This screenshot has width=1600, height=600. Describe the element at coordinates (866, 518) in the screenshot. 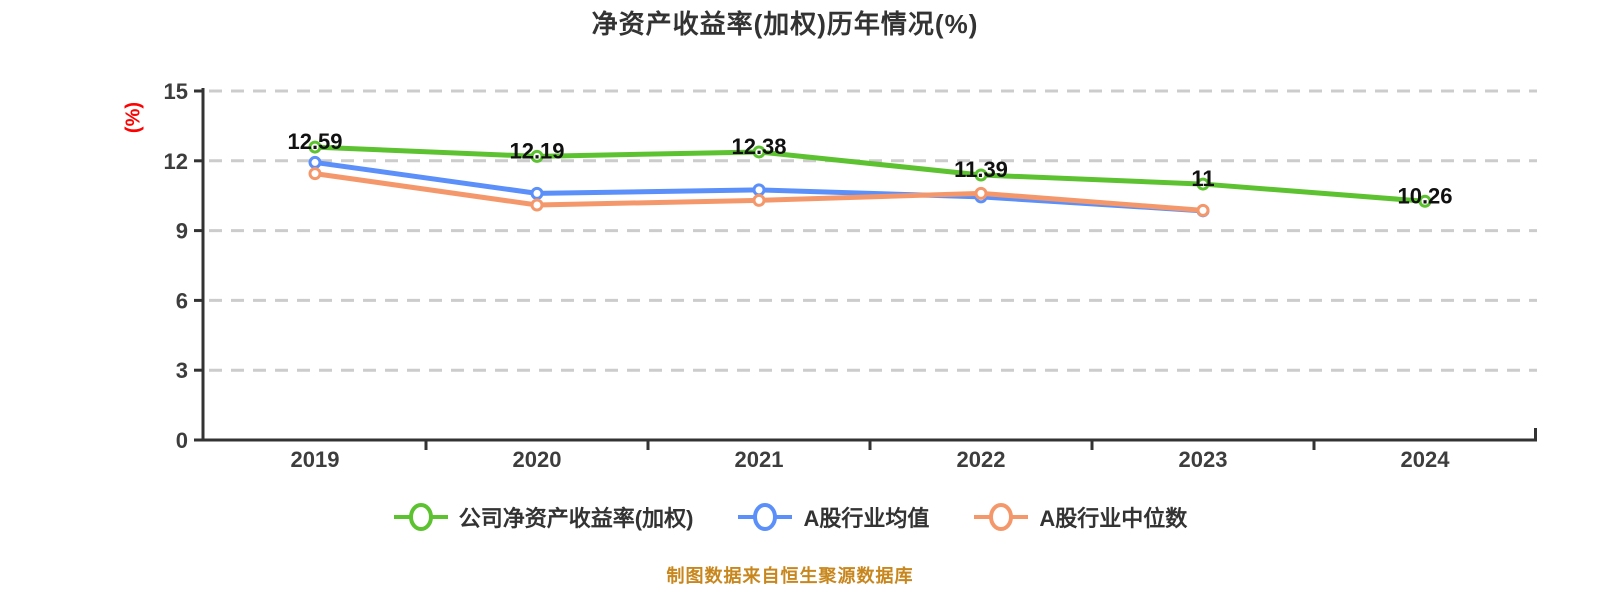

I see `legend-label-industry-mean: A股行业均值` at that location.